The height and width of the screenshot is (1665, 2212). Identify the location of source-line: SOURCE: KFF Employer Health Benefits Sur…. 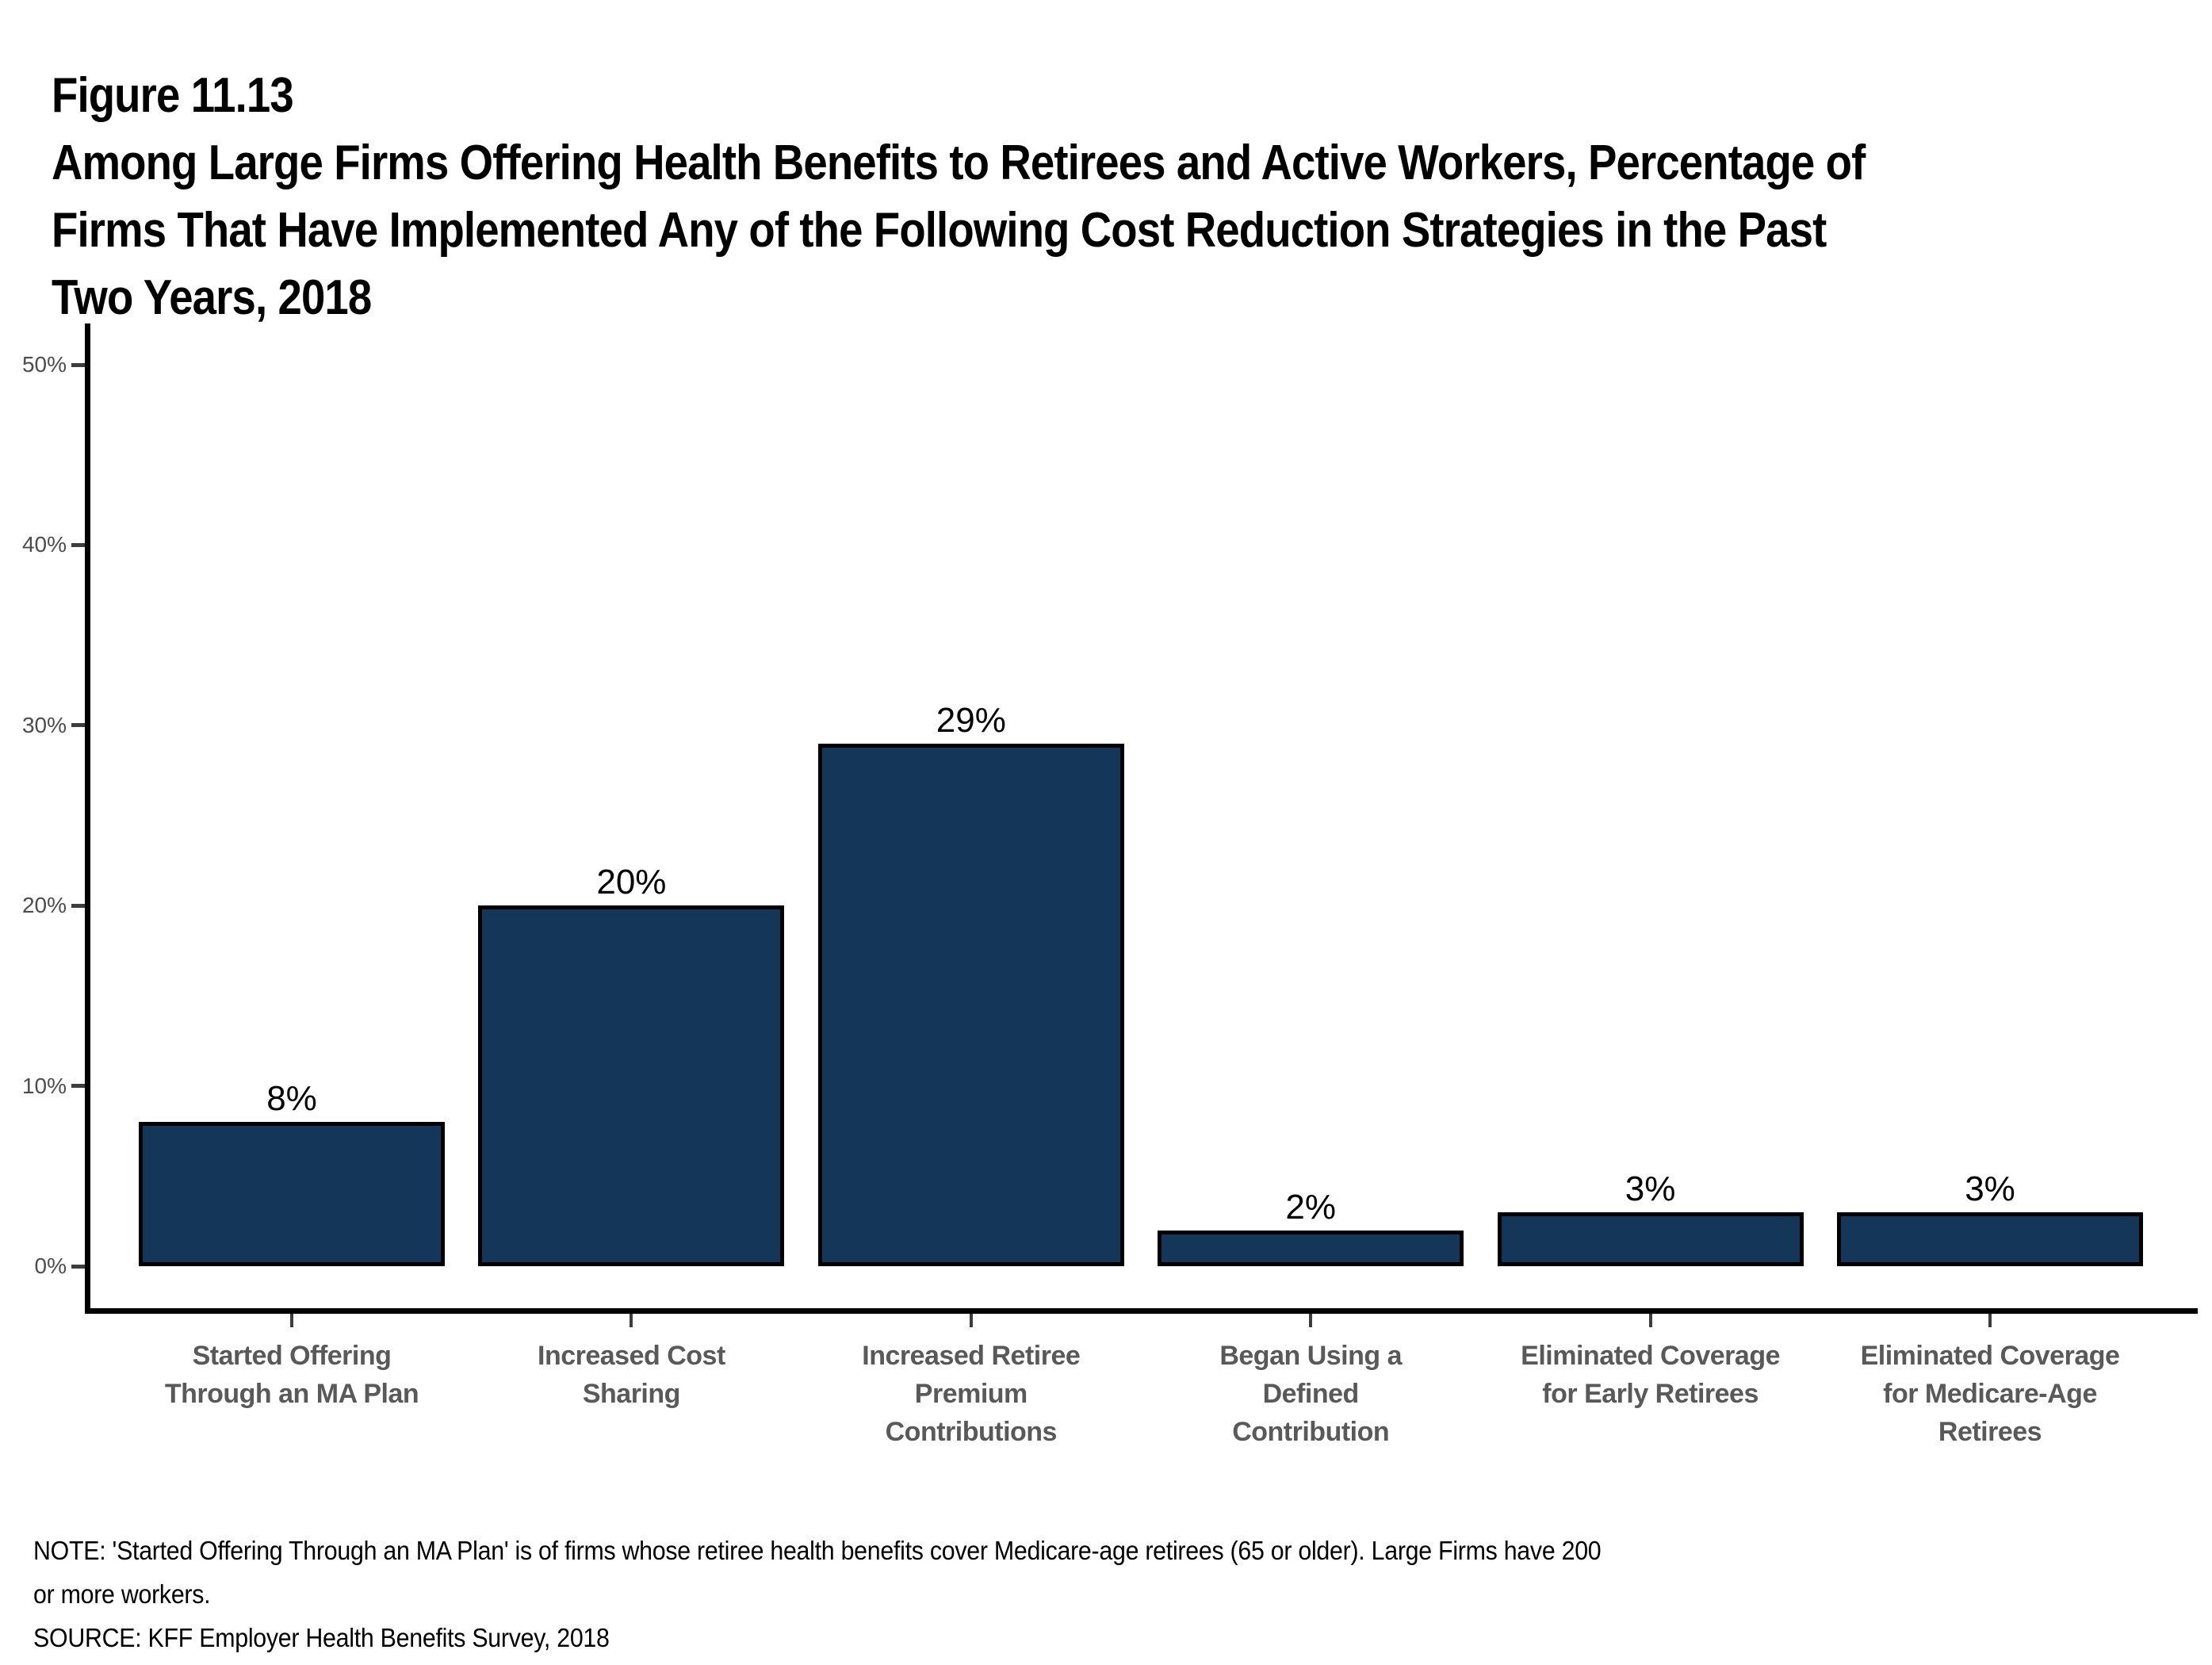
(321, 1637).